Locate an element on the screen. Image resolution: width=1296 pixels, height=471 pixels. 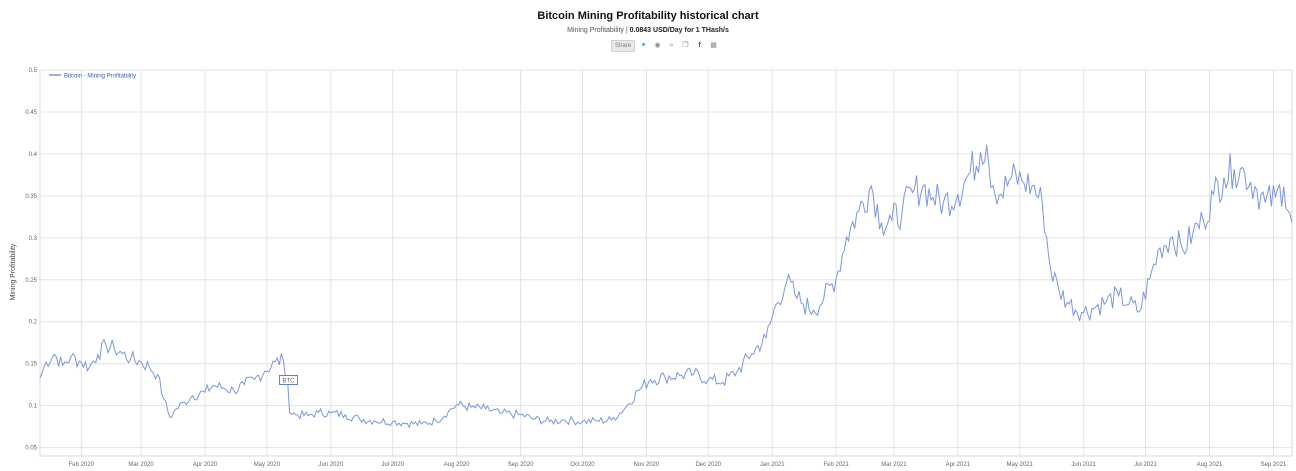
y-tick-label: 0.4 is located at coordinates (33, 155).